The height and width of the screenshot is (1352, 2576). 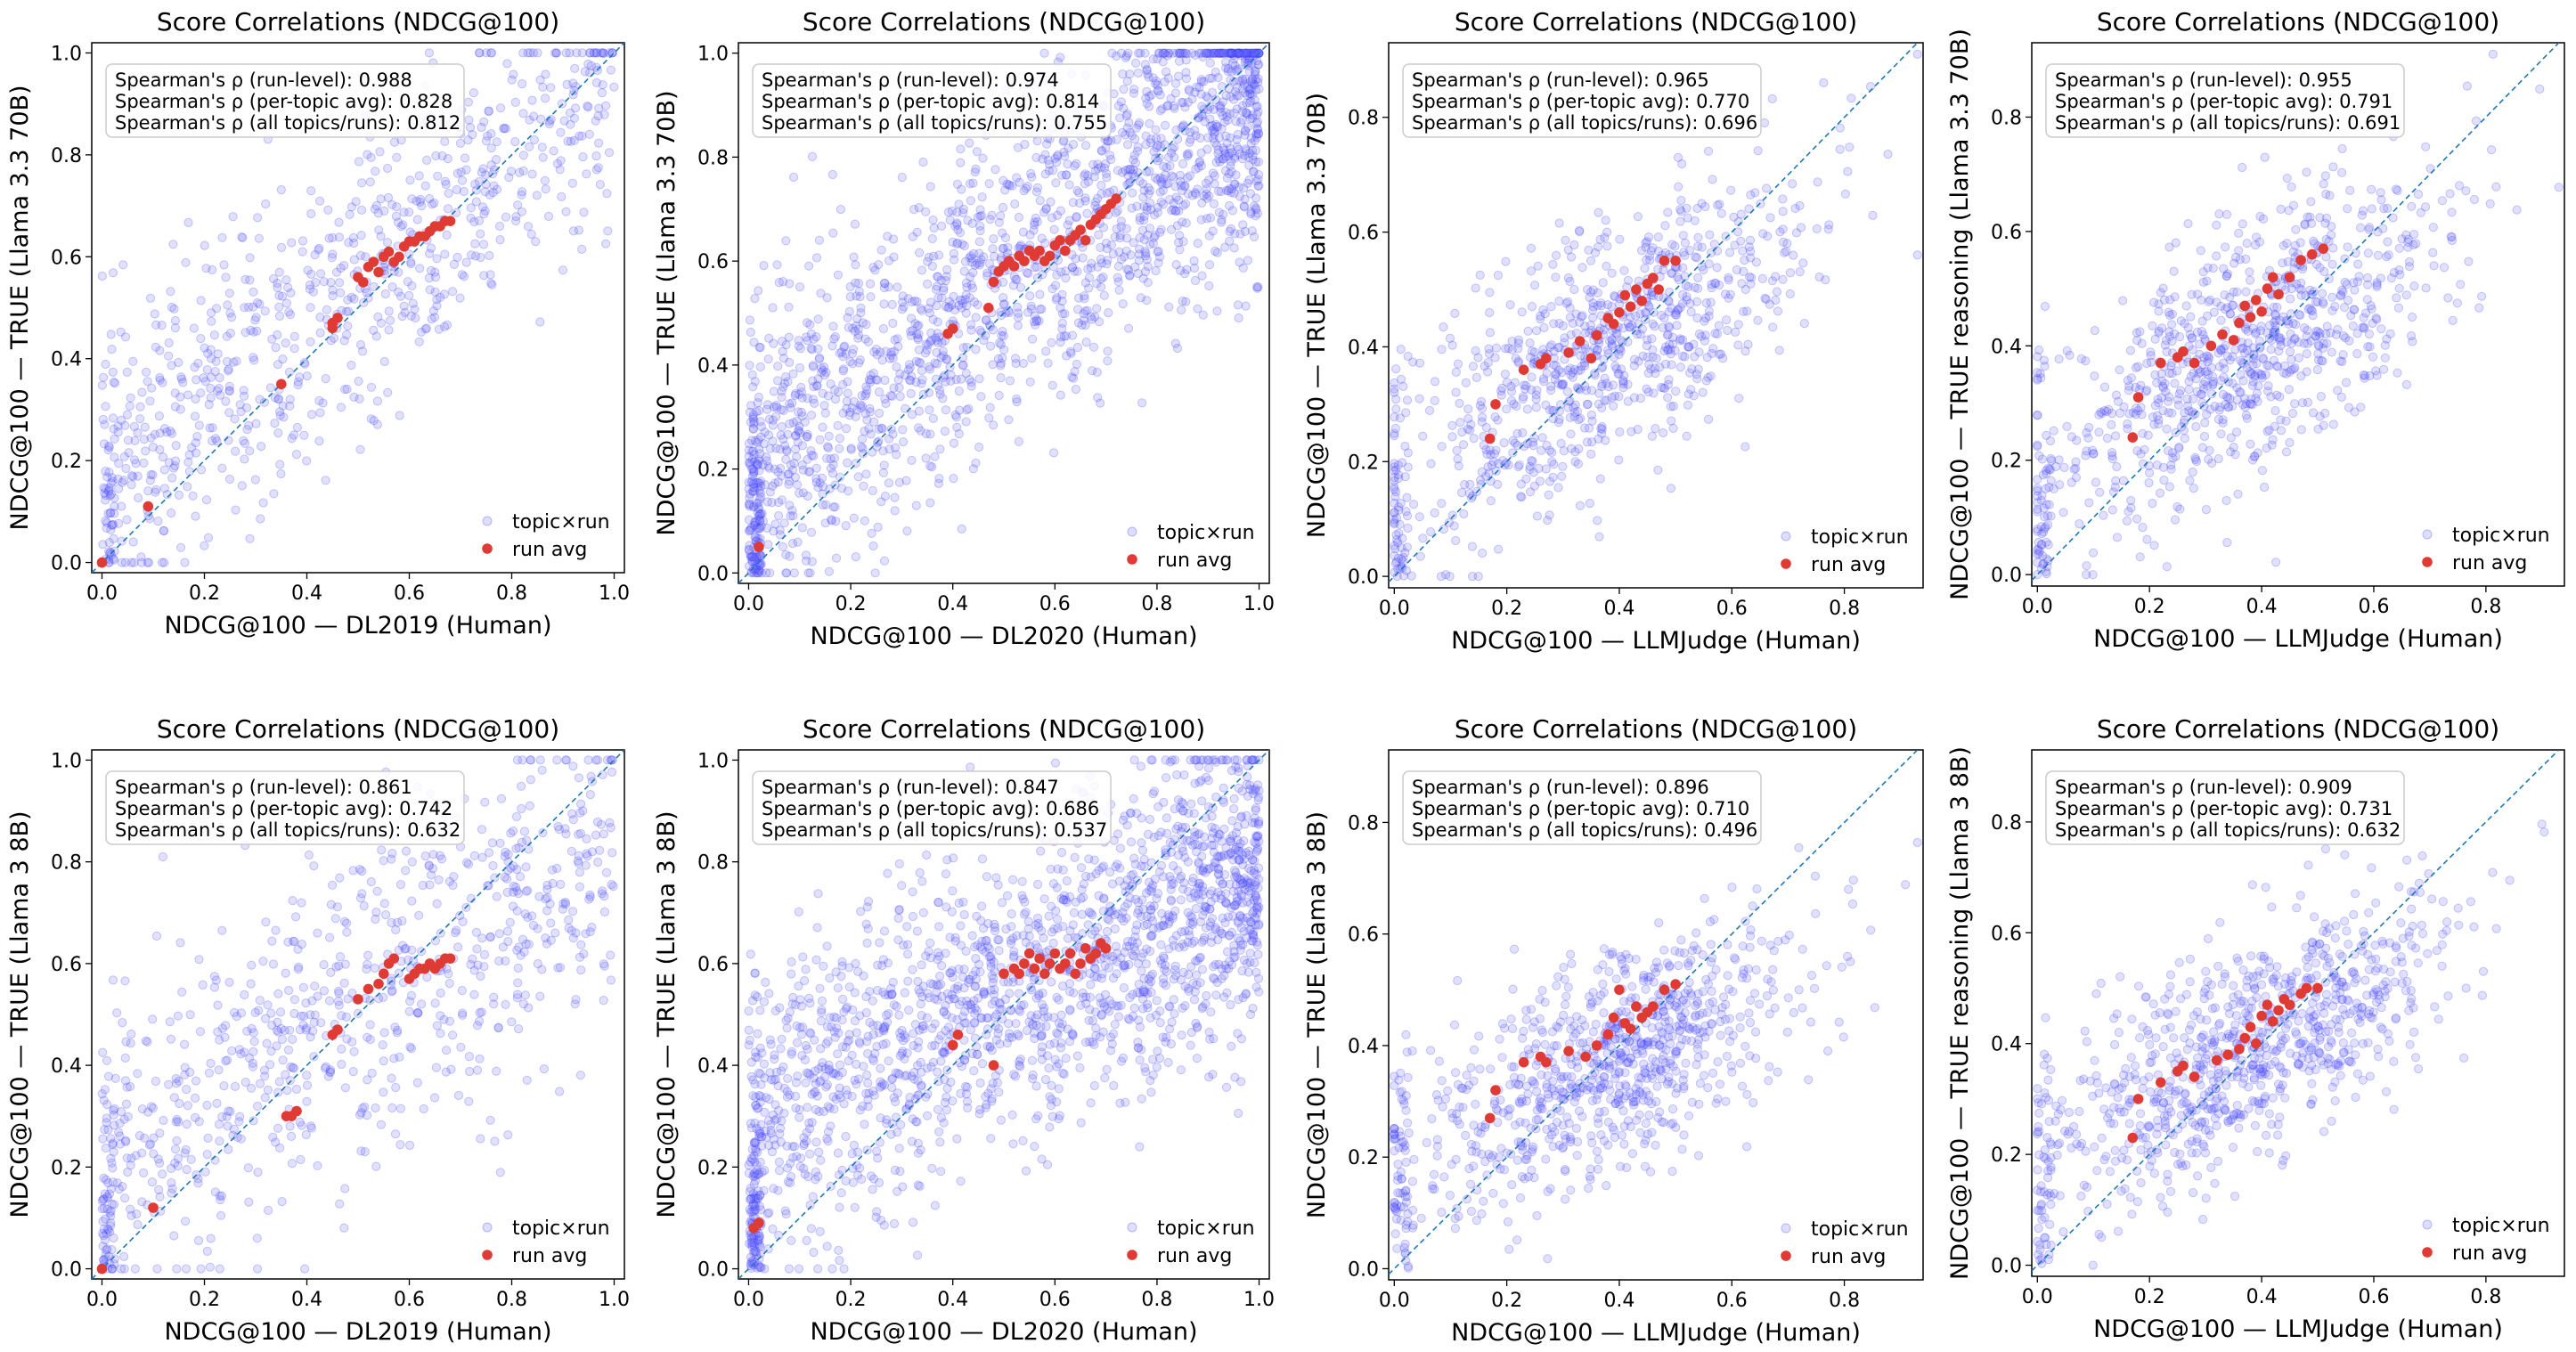 I want to click on legend-label-run-avg: run avg, so click(x=550, y=550).